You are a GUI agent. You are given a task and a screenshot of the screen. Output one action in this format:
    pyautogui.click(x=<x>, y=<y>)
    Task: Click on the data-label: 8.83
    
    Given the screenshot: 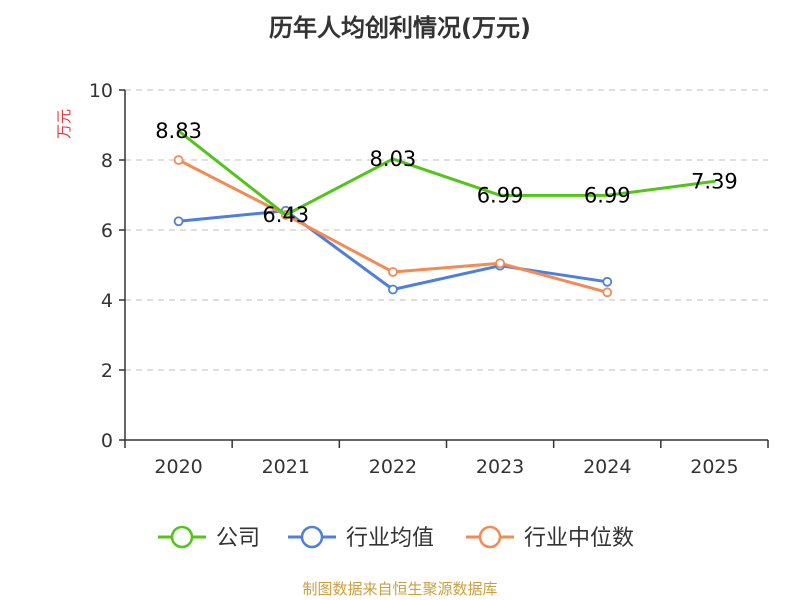 What is the action you would take?
    pyautogui.click(x=178, y=131)
    